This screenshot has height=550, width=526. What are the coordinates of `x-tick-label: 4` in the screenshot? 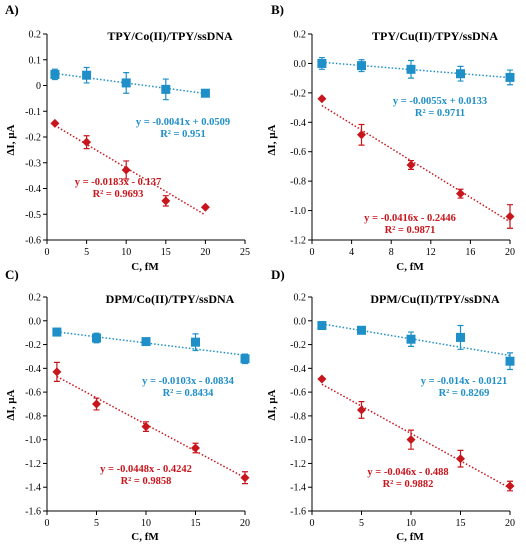 It's located at (351, 252).